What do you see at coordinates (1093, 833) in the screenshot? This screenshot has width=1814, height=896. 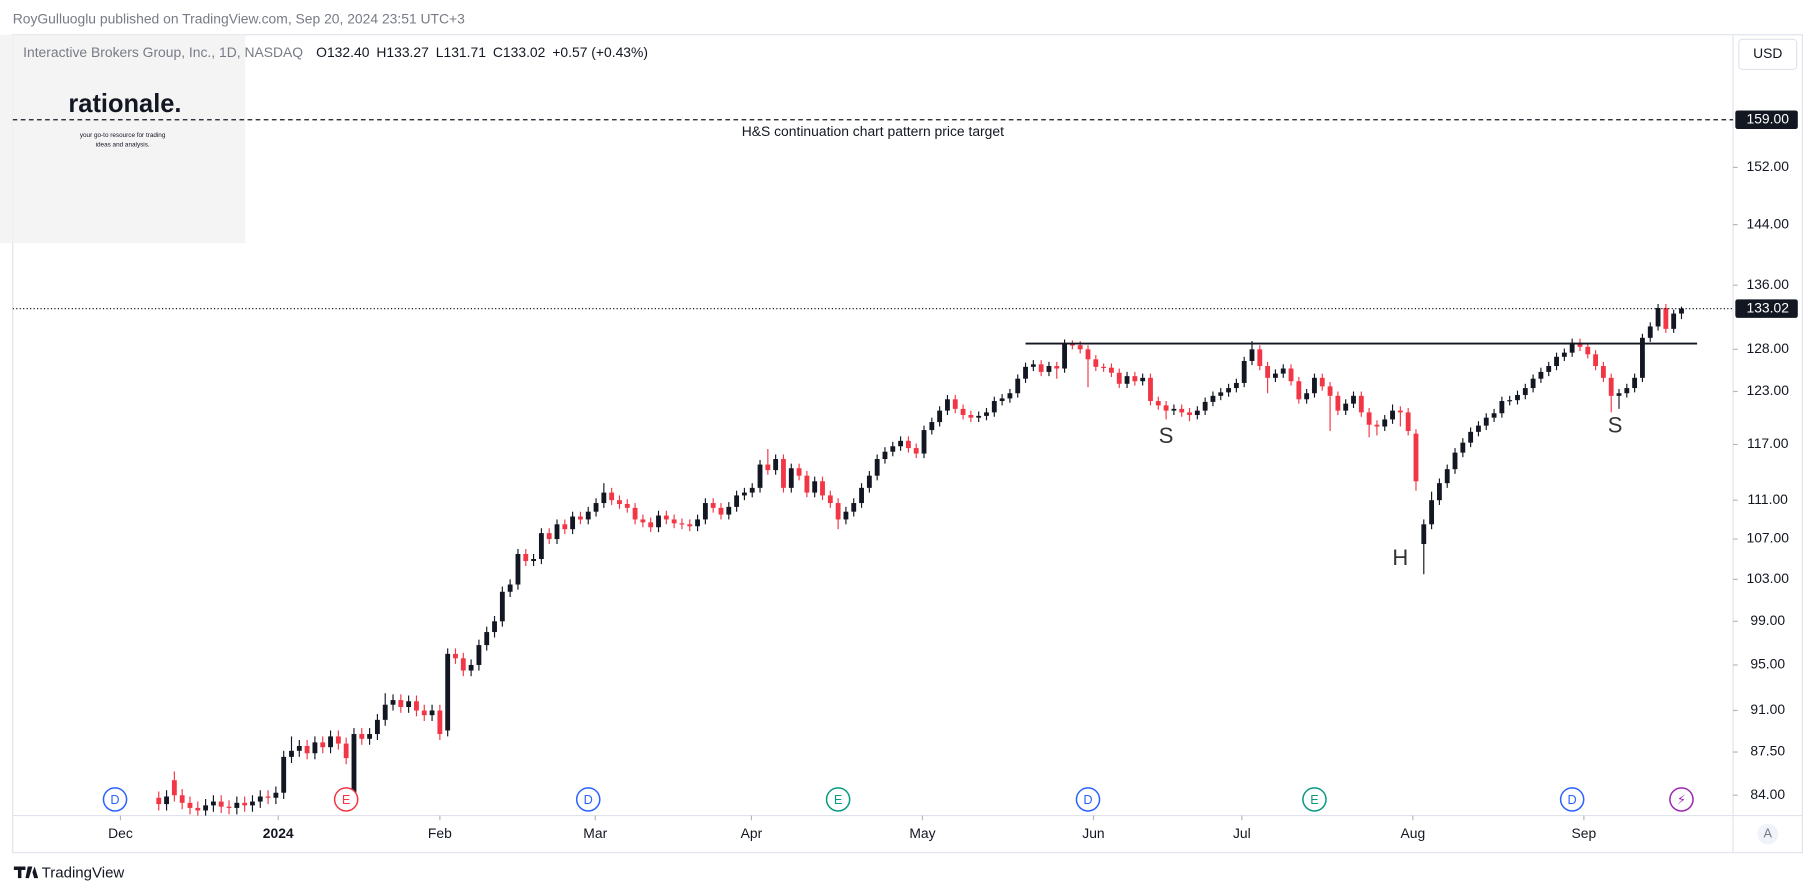 I see `x-tick-label: Jun` at bounding box center [1093, 833].